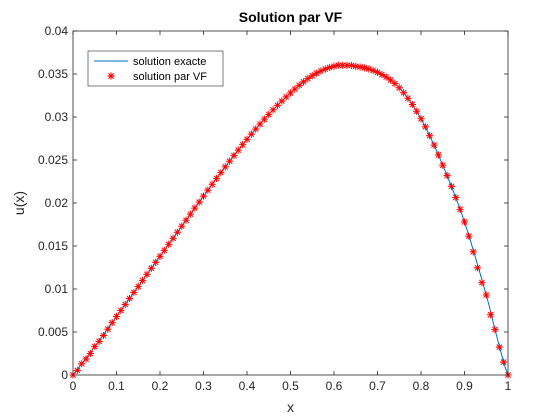 Image resolution: width=560 pixels, height=420 pixels. I want to click on x-tick-label: 1, so click(508, 386).